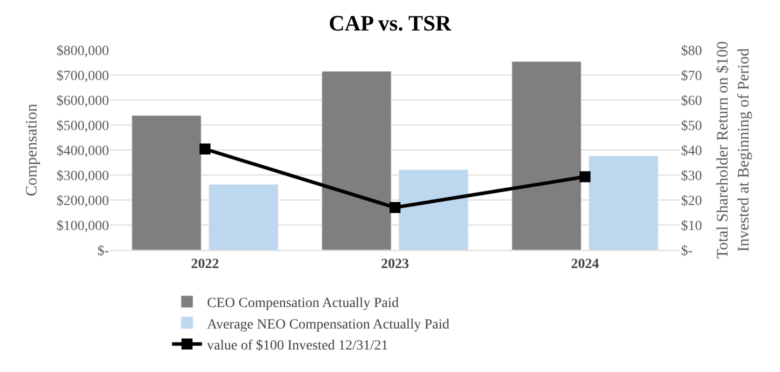 The width and height of the screenshot is (780, 372). Describe the element at coordinates (390, 23) in the screenshot. I see `chart-title: CAP vs. TSR` at that location.